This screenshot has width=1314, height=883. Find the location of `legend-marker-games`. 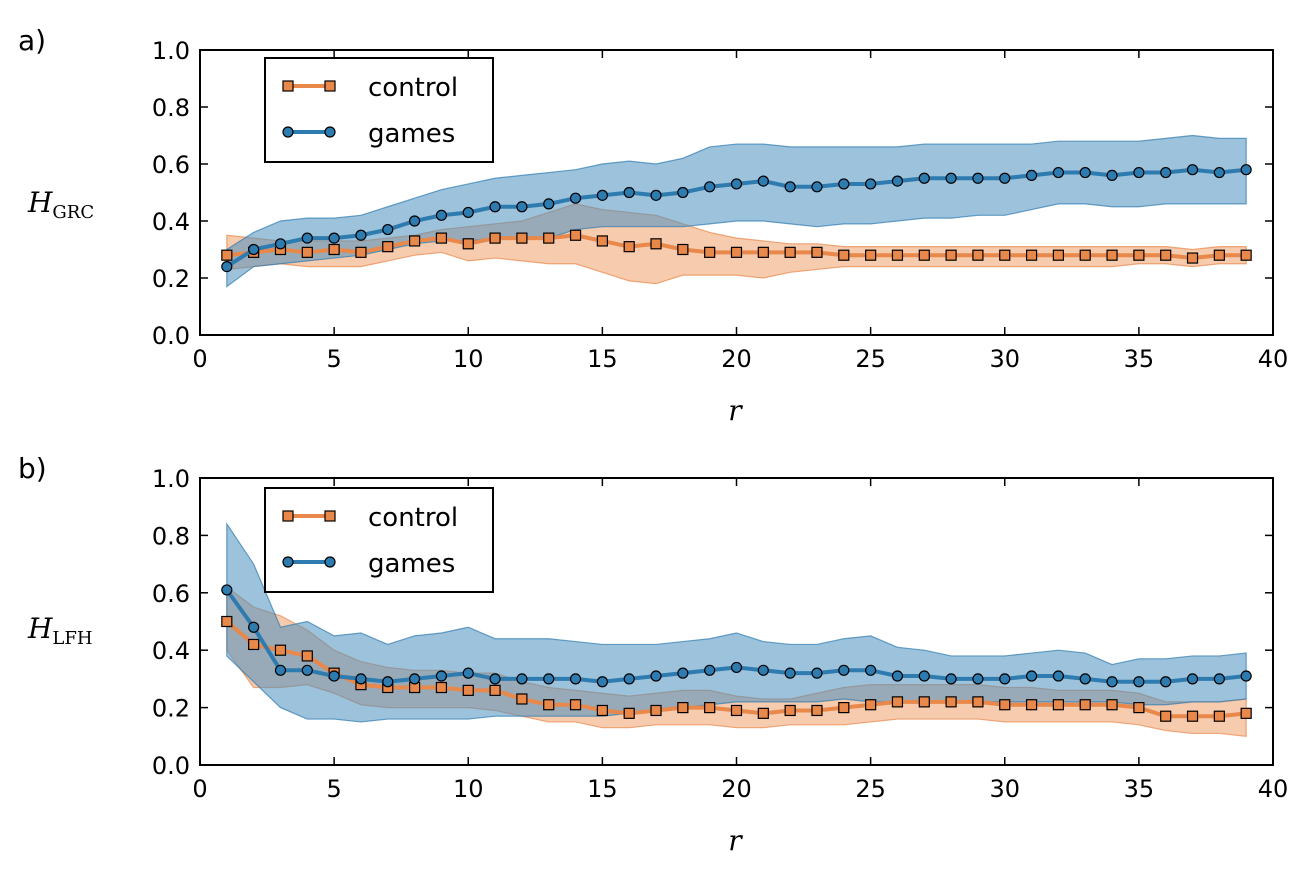

legend-marker-games is located at coordinates (330, 132).